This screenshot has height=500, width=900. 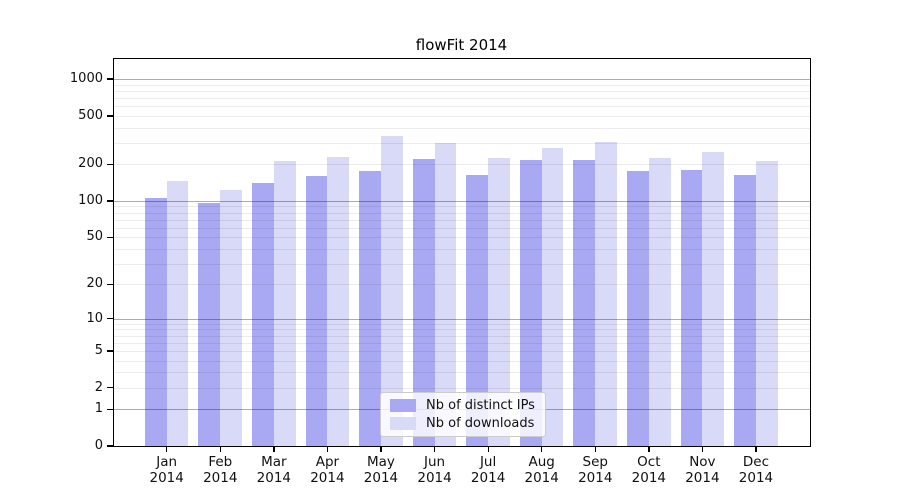 What do you see at coordinates (499, 301) in the screenshot?
I see `bar-downloads-jul` at bounding box center [499, 301].